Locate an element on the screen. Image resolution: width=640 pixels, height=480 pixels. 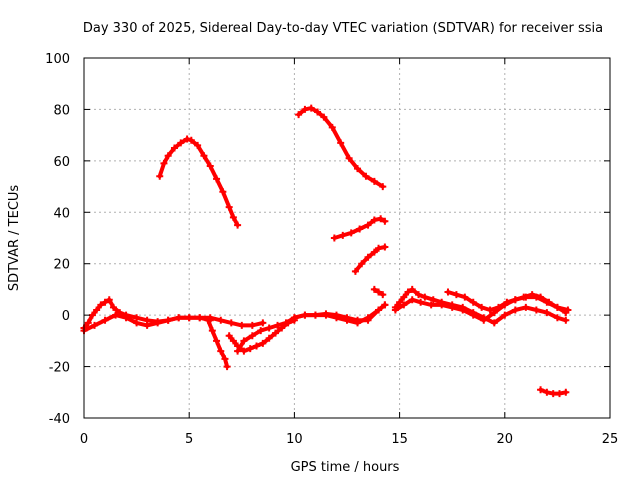
y-tick-label: 80 is located at coordinates (61, 110).